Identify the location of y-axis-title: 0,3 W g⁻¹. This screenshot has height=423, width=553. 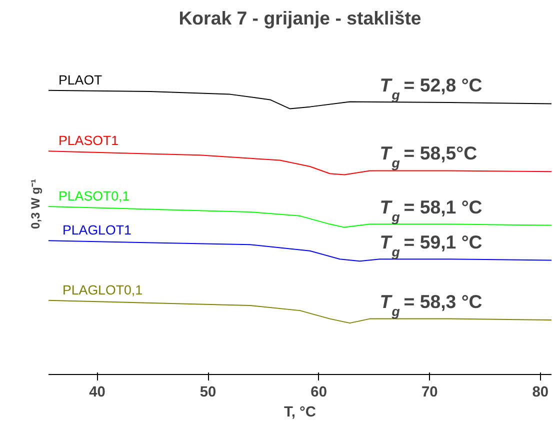
(35, 203).